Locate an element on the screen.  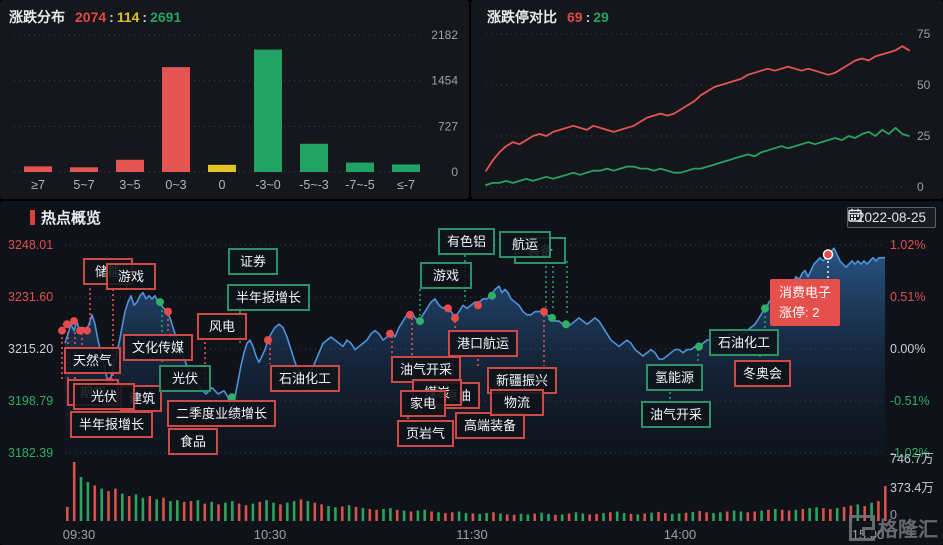
svg-text: 727 is located at coordinates (448, 126).